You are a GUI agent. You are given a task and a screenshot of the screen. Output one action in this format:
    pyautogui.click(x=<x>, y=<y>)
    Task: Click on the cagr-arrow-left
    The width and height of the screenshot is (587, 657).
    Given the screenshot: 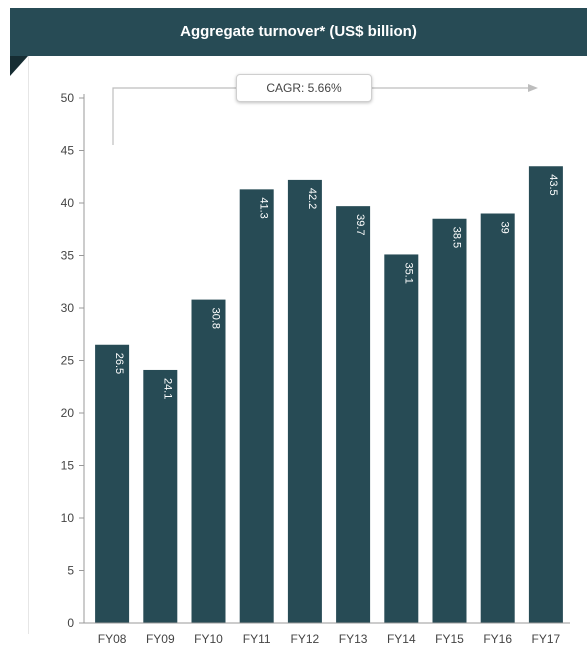 What is the action you would take?
    pyautogui.click(x=174, y=116)
    